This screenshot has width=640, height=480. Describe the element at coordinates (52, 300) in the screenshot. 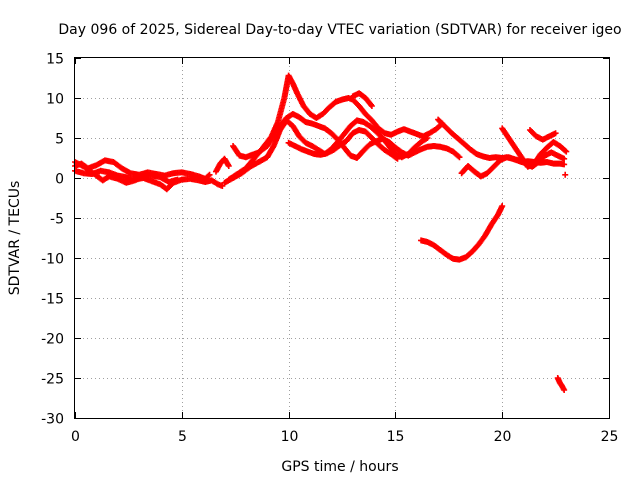

I see `y-tick-label: -15` at that location.